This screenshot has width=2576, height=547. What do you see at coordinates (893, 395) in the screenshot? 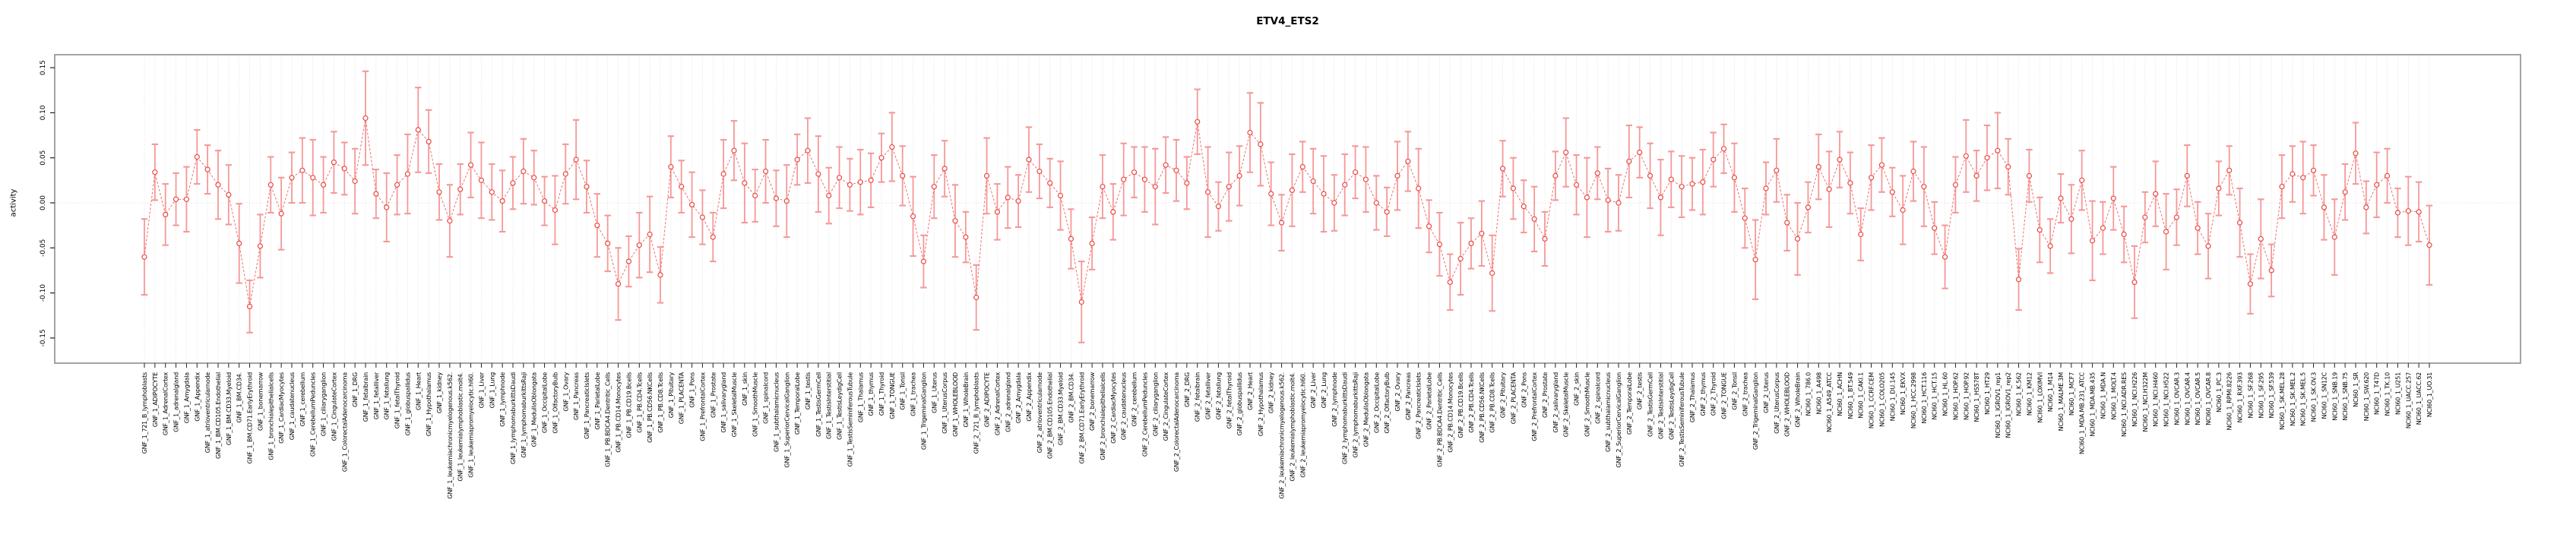
I see `x-tick-label: GNF_1_TONGUE` at bounding box center [893, 395].